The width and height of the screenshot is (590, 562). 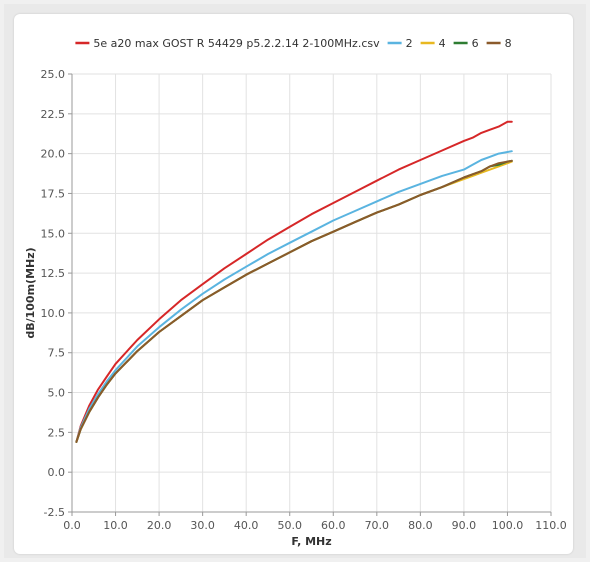 I want to click on y-tick-label: 0.0, so click(x=57, y=472).